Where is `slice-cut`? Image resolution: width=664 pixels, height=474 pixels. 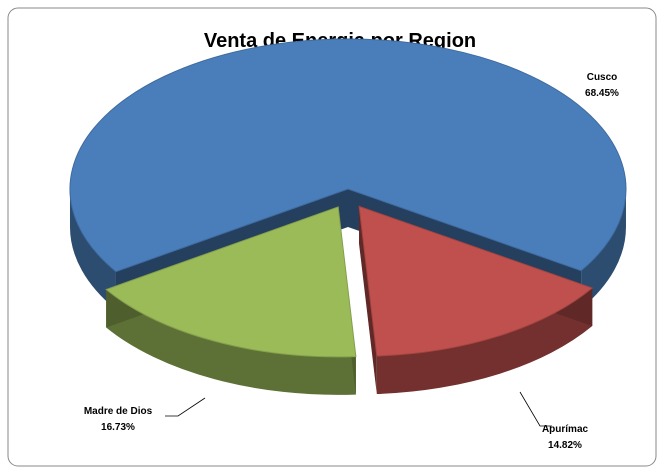
slice-cut is located at coordinates (368, 300).